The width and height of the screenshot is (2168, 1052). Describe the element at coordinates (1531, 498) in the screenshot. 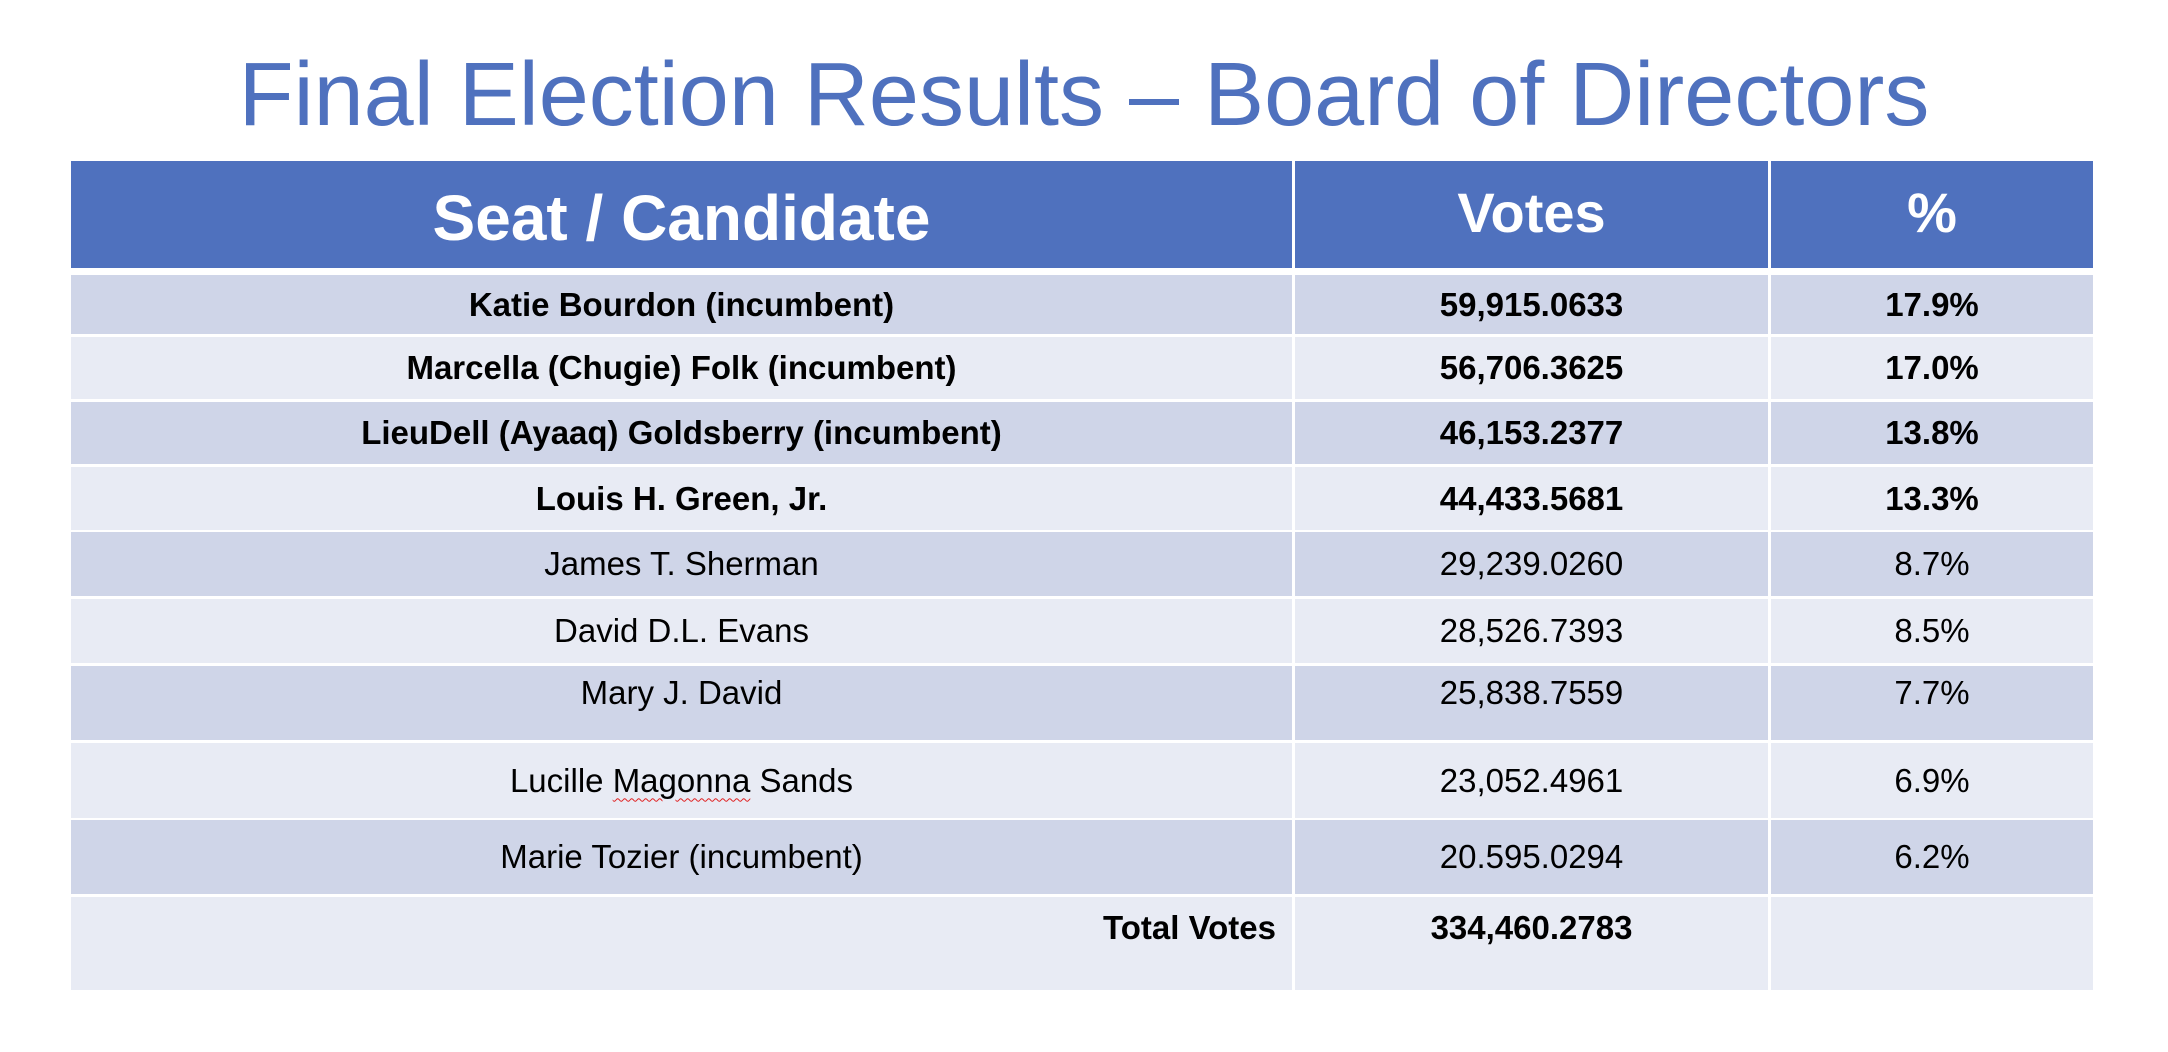

I see `candidate-votes: 44,433.5681` at that location.